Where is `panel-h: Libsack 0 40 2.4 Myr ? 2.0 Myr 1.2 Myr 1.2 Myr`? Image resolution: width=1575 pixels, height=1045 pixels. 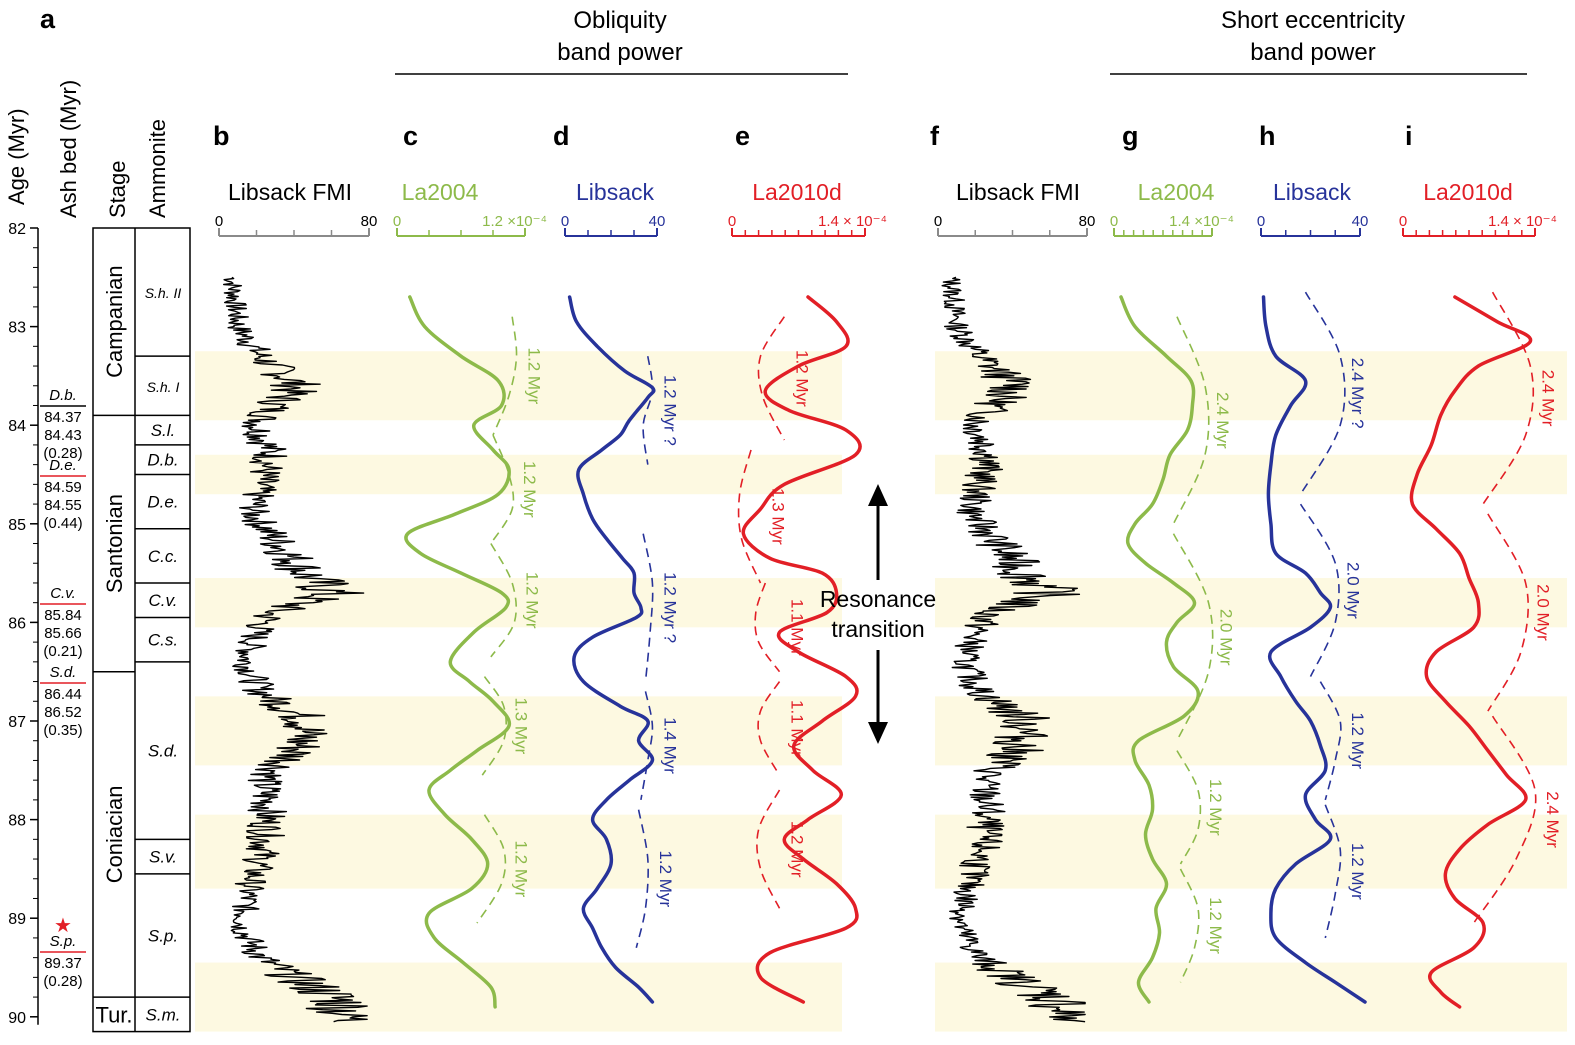 panel-h: Libsack 0 40 2.4 Myr ? 2.0 Myr 1.2 Myr 1.2 Myr is located at coordinates (1312, 591).